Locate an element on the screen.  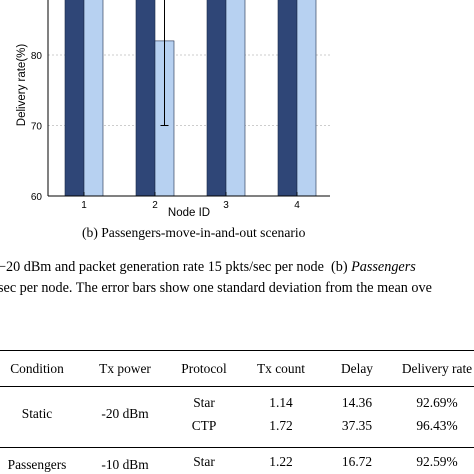
tx-count-cell: 1.22 is located at coordinates (281, 461).